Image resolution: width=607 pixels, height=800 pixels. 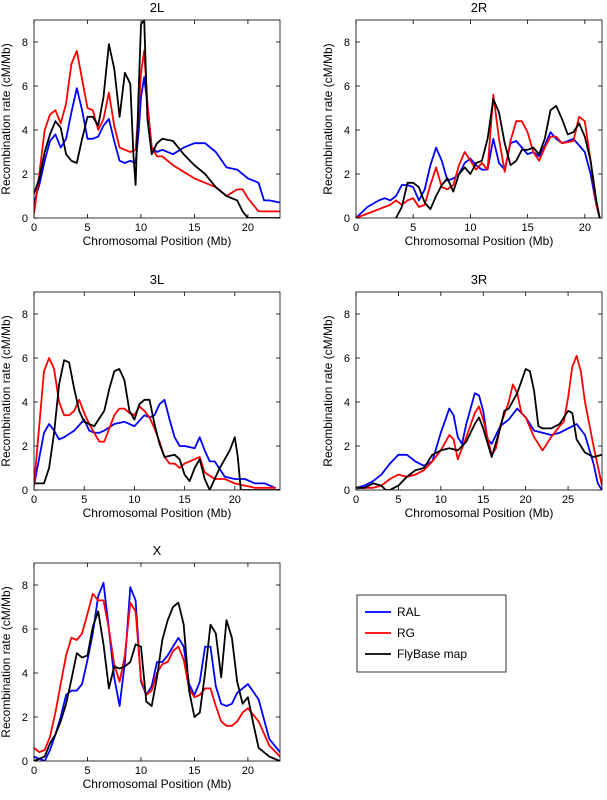 What do you see at coordinates (479, 279) in the screenshot?
I see `panel-title: 3R` at bounding box center [479, 279].